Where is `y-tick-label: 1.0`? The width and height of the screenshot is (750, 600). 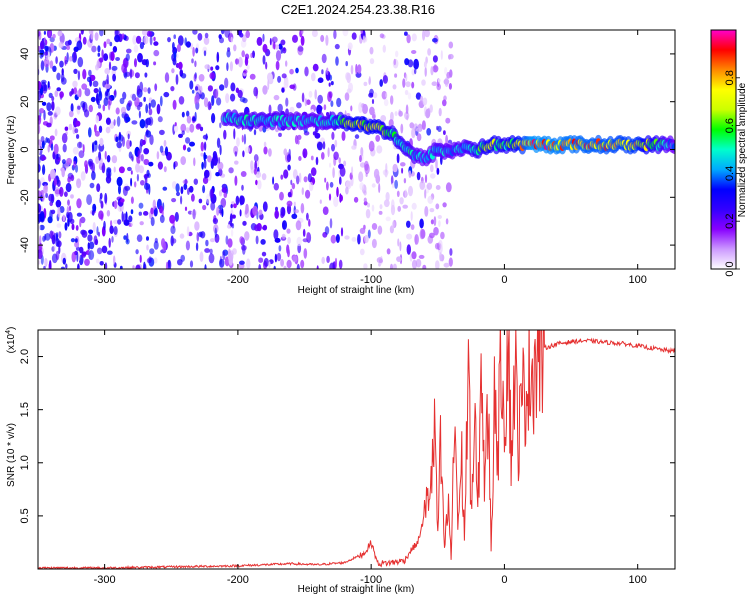 y-tick-label: 1.0 is located at coordinates (25, 462).